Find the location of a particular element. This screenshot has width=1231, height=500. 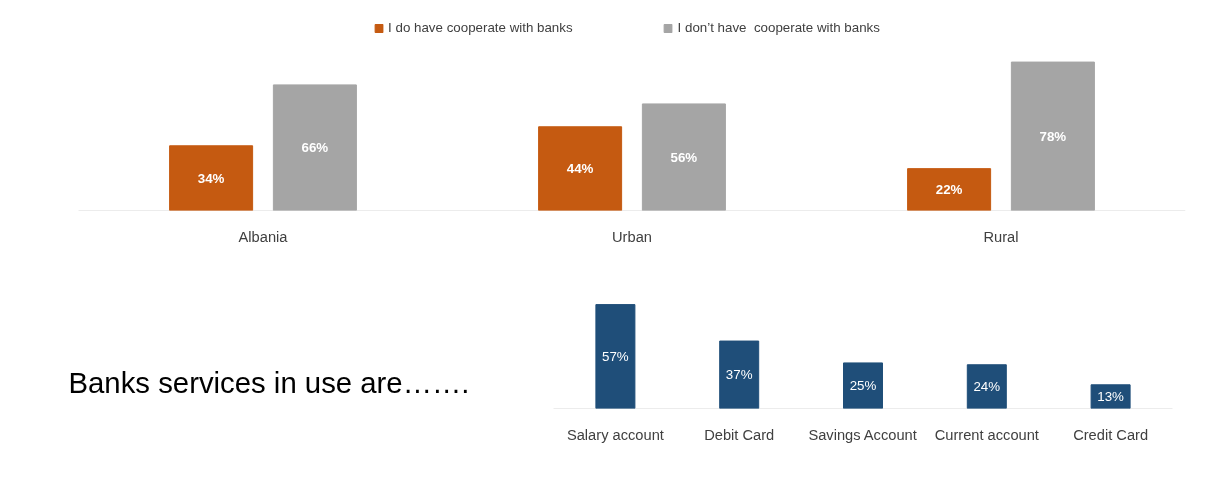

data-label: 78% is located at coordinates (1053, 136).